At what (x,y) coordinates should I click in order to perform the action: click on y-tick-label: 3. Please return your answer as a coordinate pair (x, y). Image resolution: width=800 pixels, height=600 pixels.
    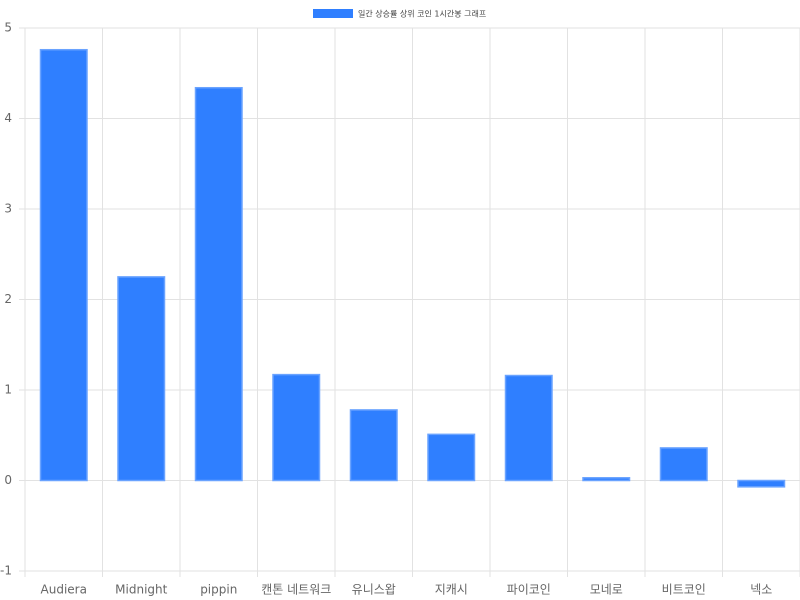
    Looking at the image, I should click on (8, 209).